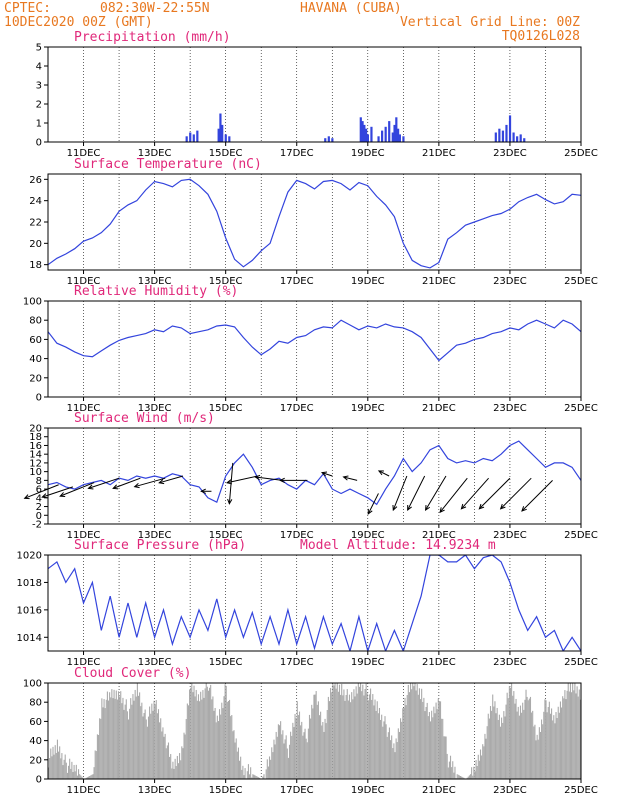 The height and width of the screenshot is (800, 618). Describe the element at coordinates (288, 488) in the screenshot. I see `wind-vectors` at that location.